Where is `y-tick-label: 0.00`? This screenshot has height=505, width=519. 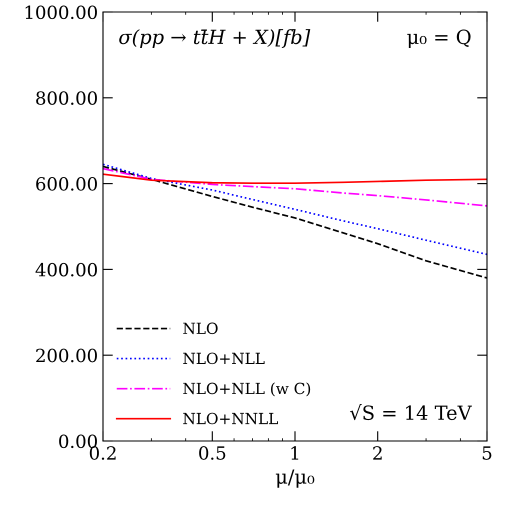
y-tick-label: 0.00 is located at coordinates (78, 441).